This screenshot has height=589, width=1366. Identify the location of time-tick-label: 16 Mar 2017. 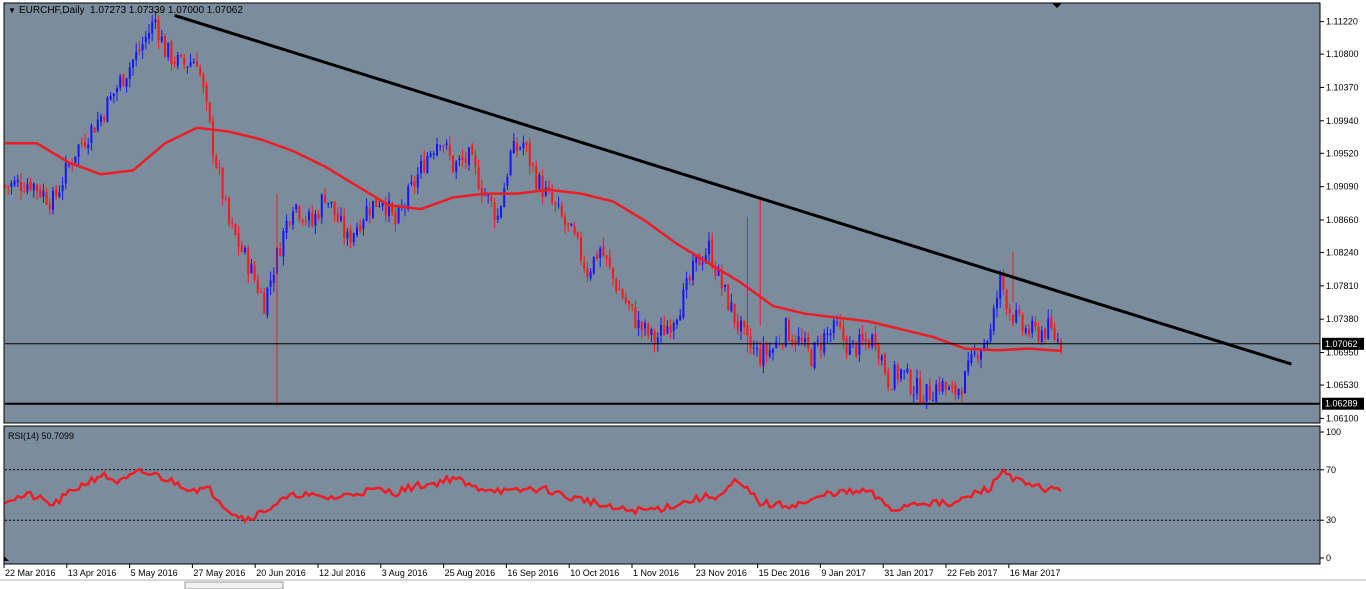
(1035, 573).